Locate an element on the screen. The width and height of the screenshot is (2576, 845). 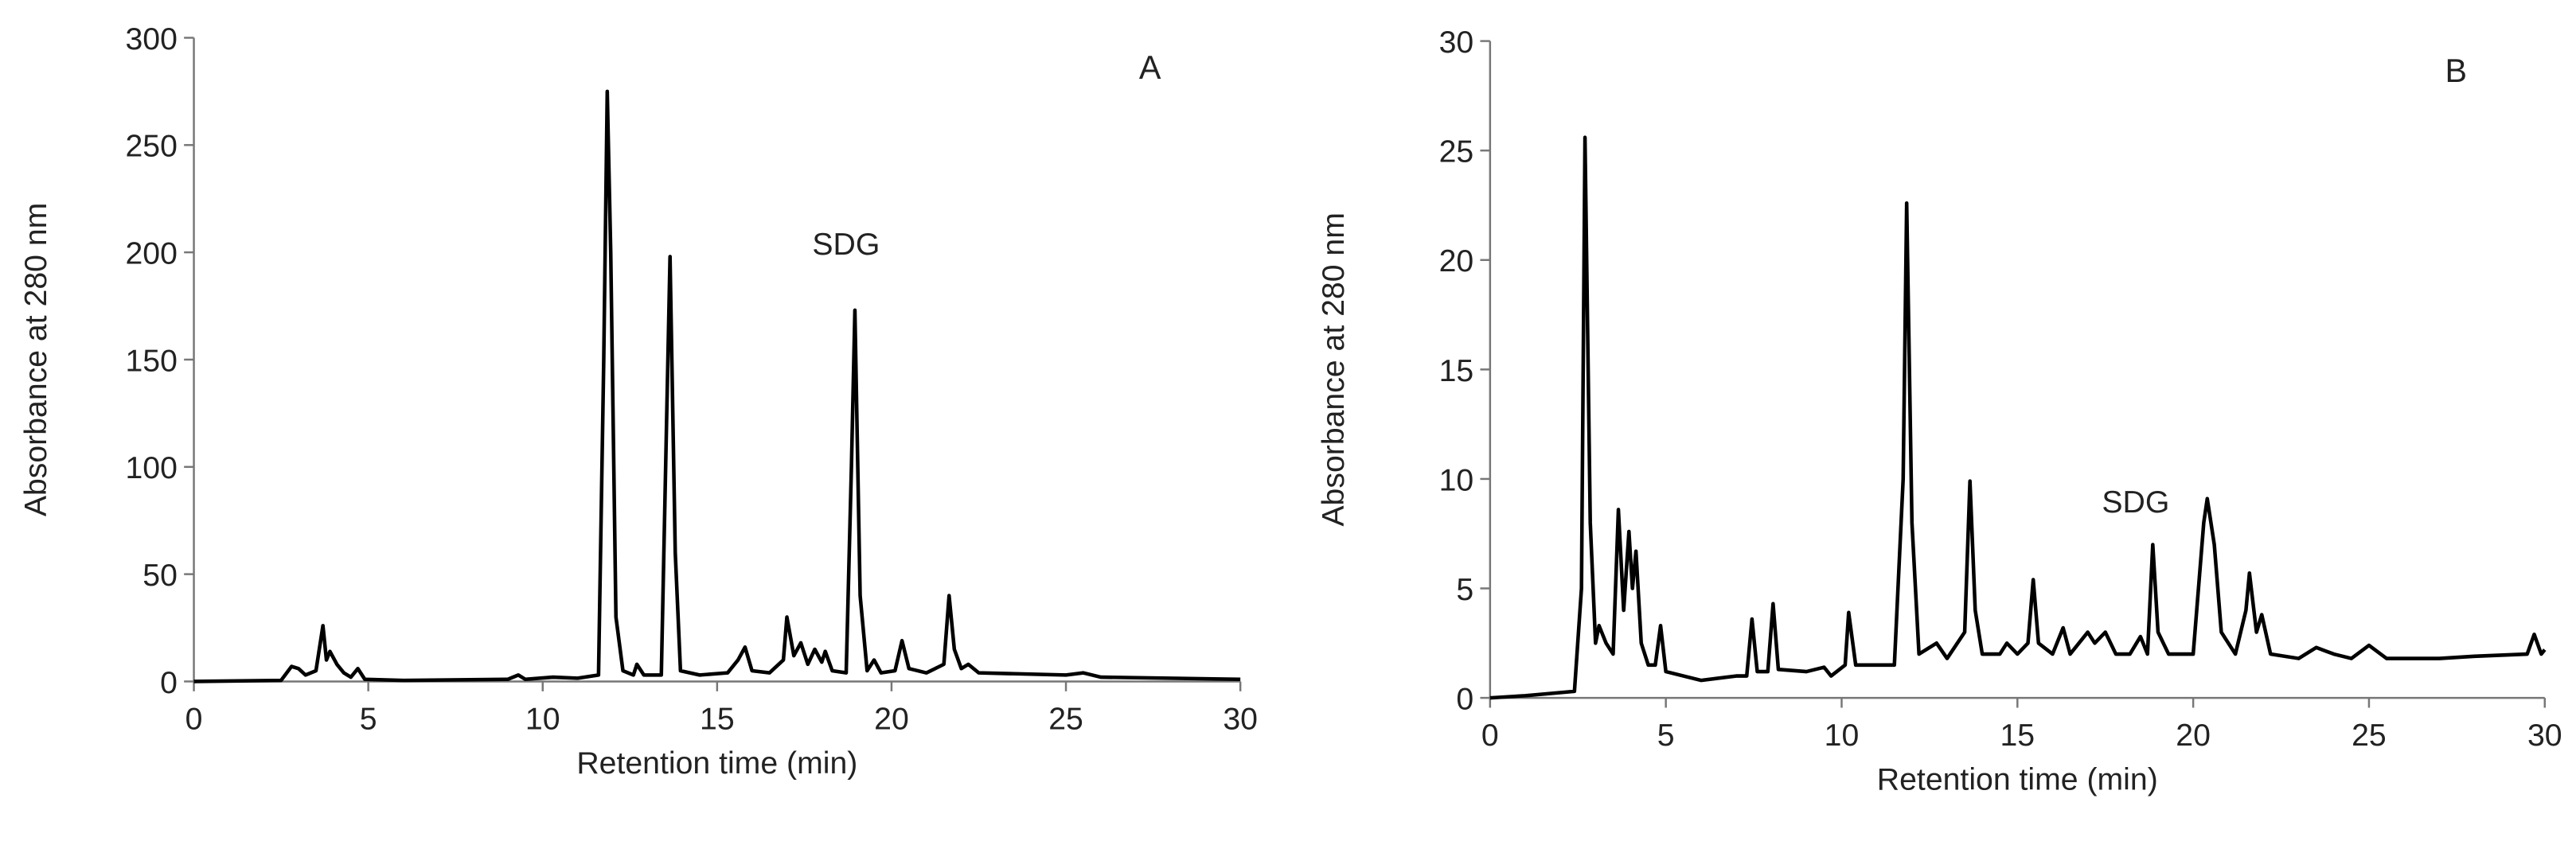
y-tick-label: 20 is located at coordinates (1456, 261).